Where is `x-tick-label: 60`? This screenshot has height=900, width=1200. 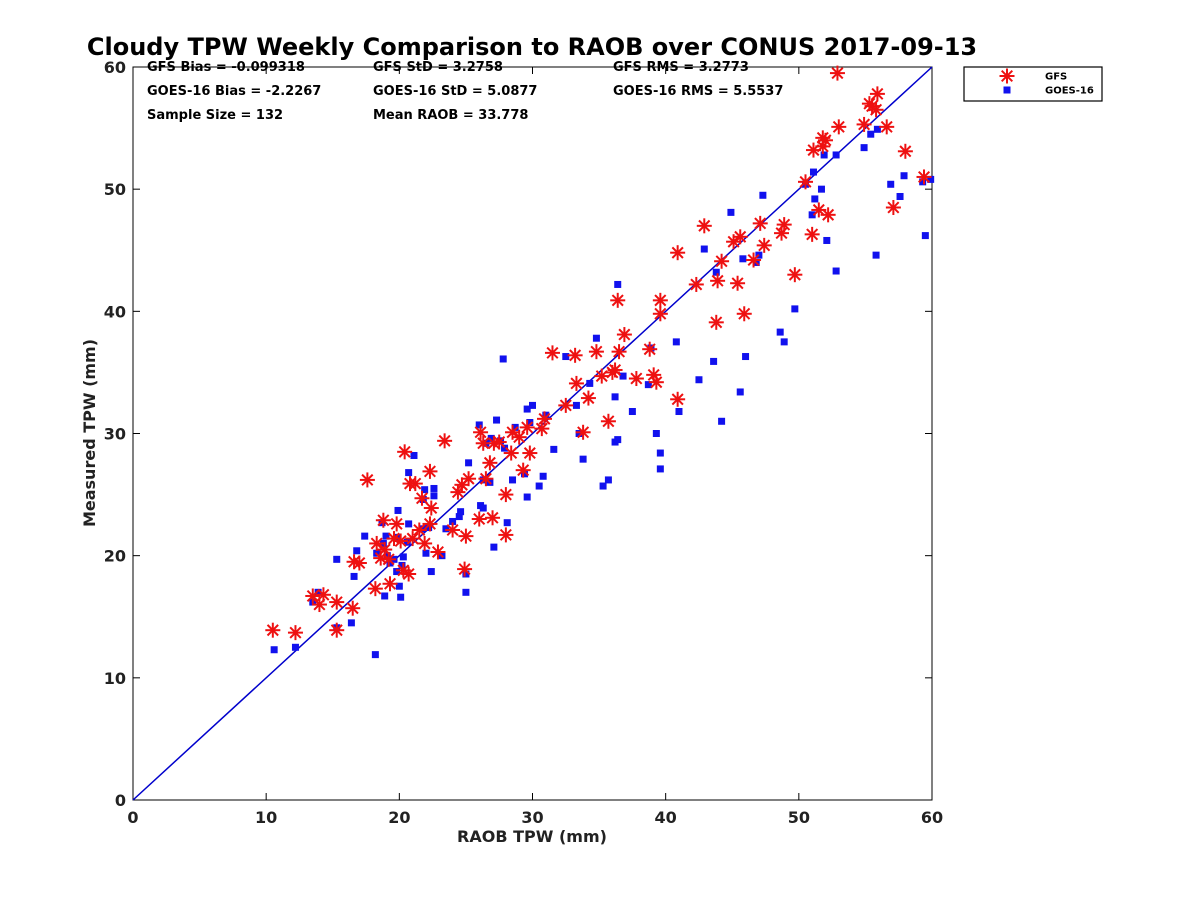 x-tick-label: 60 is located at coordinates (932, 817).